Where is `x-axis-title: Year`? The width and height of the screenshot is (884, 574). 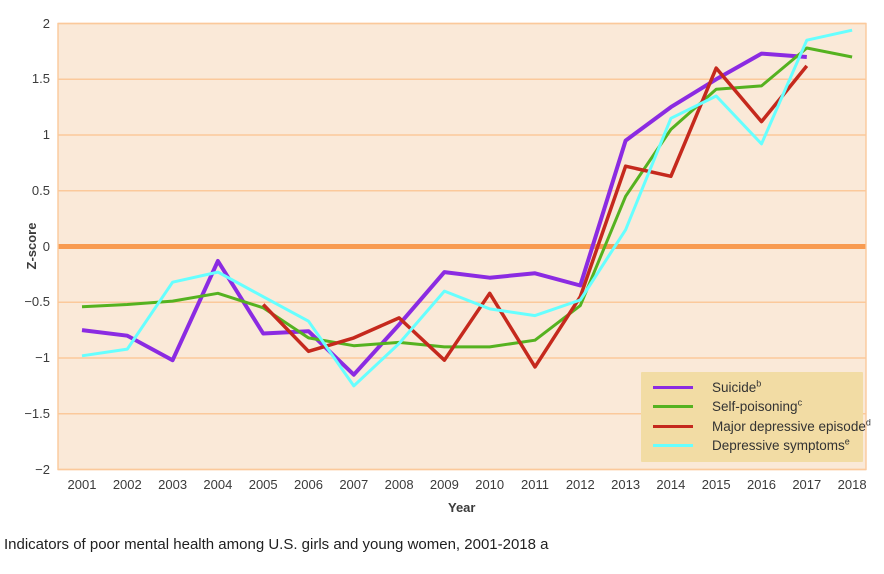
x-axis-title: Year is located at coordinates (462, 507).